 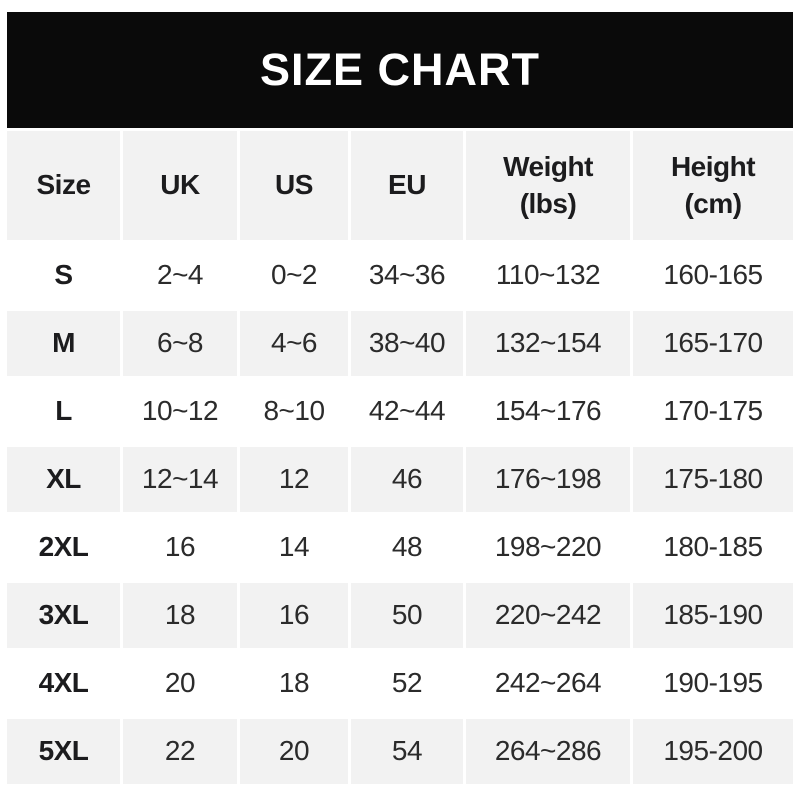 I want to click on table-cell: 195-200, so click(x=713, y=751).